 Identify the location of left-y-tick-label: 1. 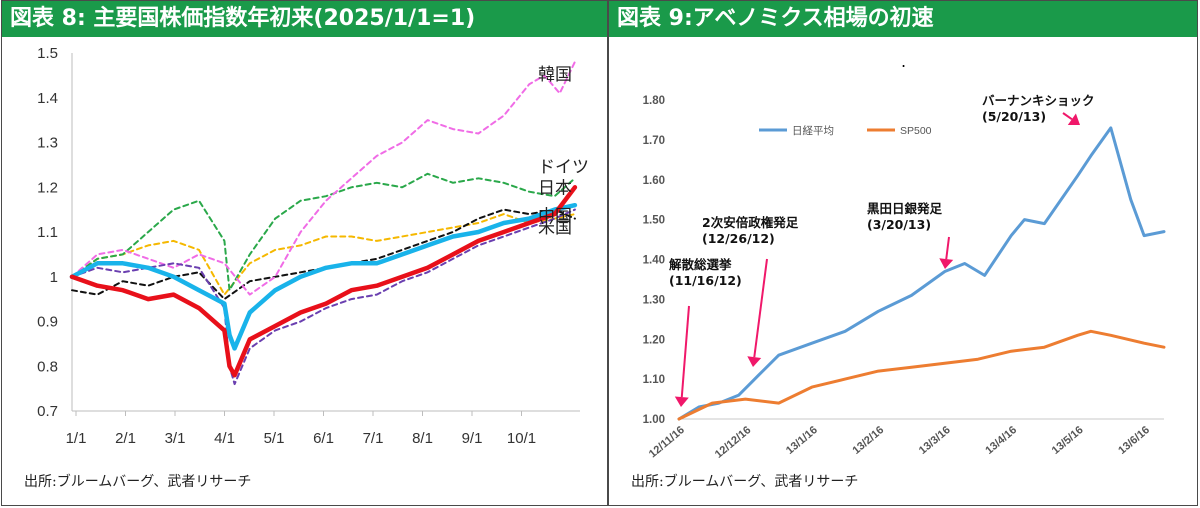
(54, 277).